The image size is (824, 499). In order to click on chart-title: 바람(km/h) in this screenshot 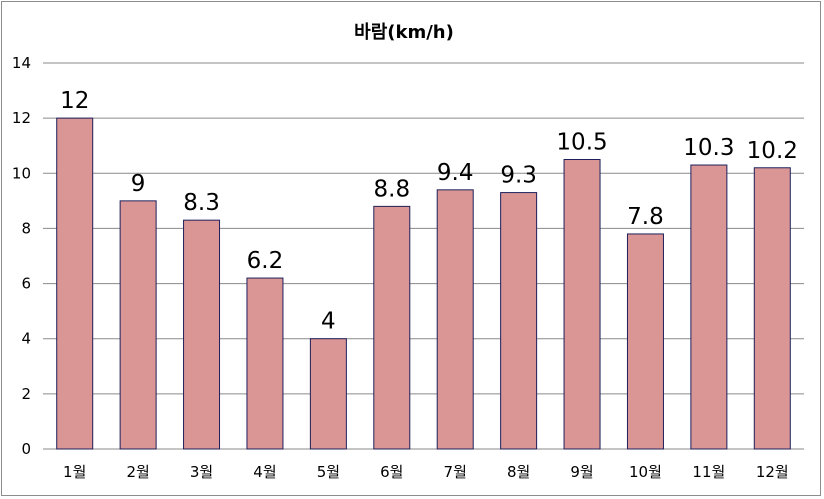, I will do `click(404, 32)`.